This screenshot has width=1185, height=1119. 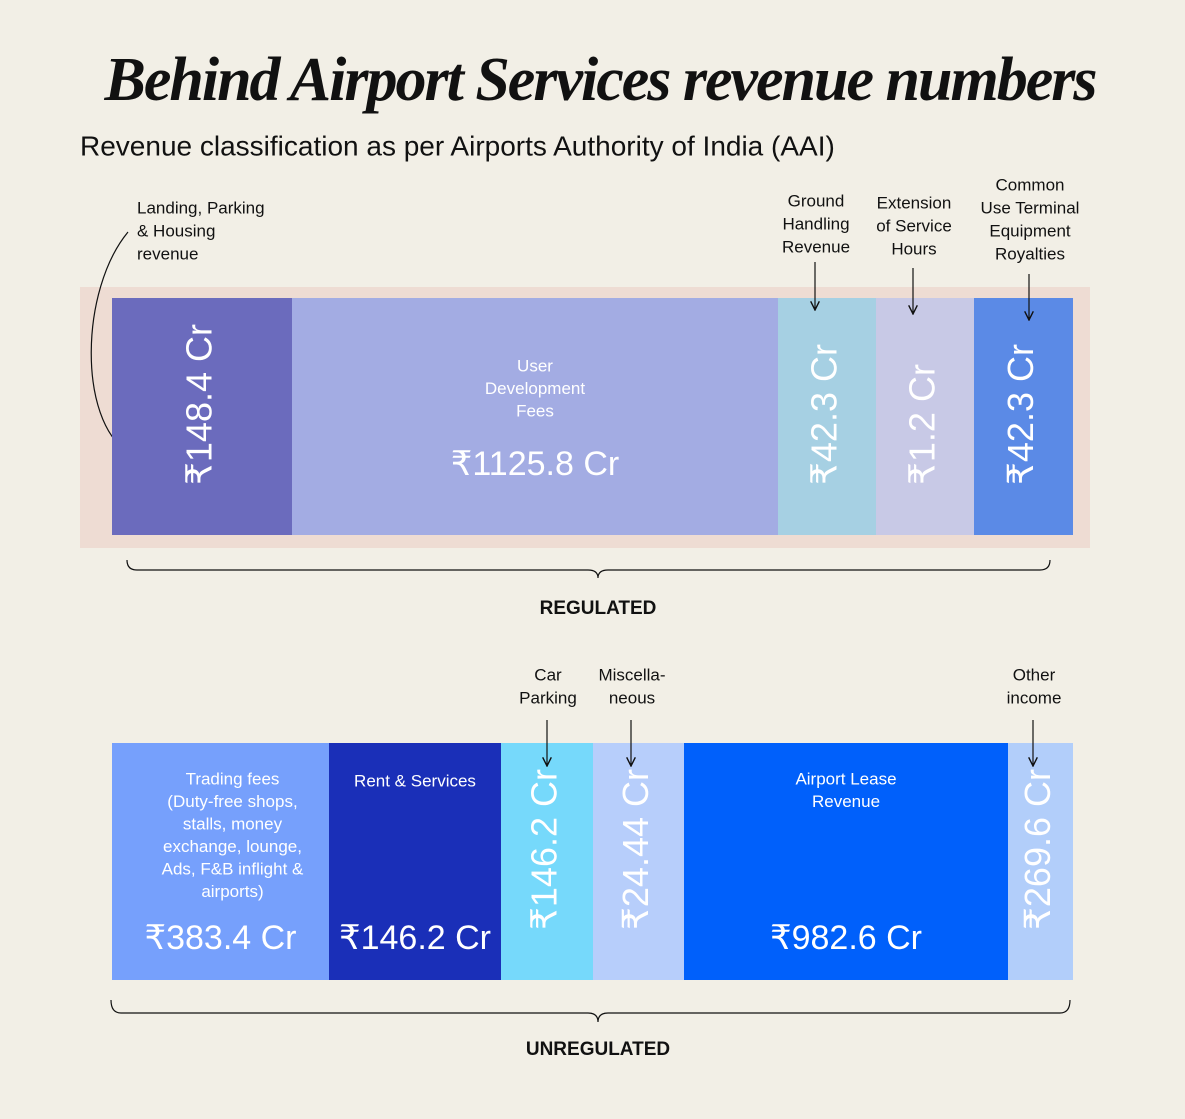 What do you see at coordinates (415, 780) in the screenshot?
I see `segment-label: Rent & Services` at bounding box center [415, 780].